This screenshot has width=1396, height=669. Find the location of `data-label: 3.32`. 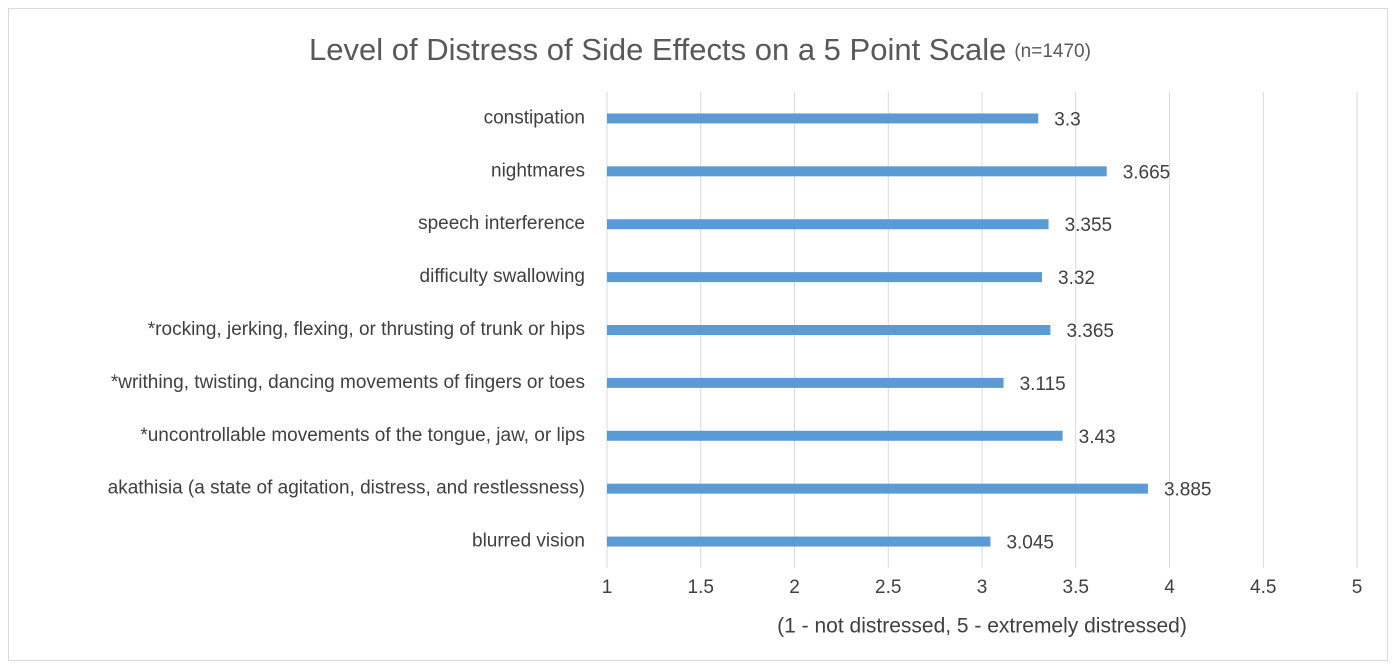

data-label: 3.32 is located at coordinates (1076, 278).